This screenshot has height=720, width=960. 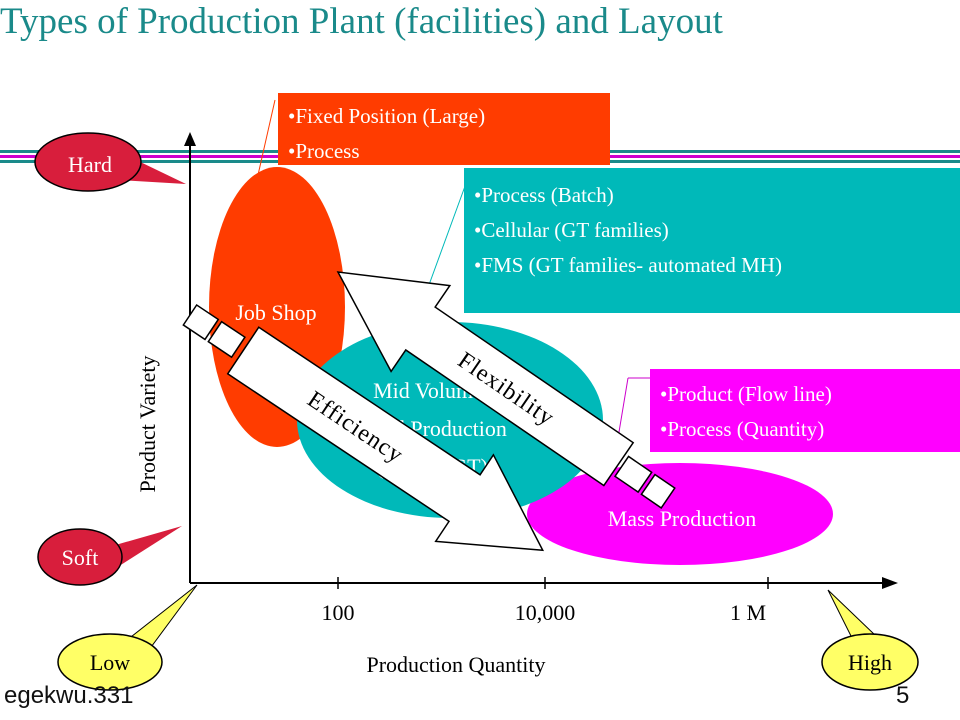 I want to click on callout-low-text: Low, so click(x=110, y=662).